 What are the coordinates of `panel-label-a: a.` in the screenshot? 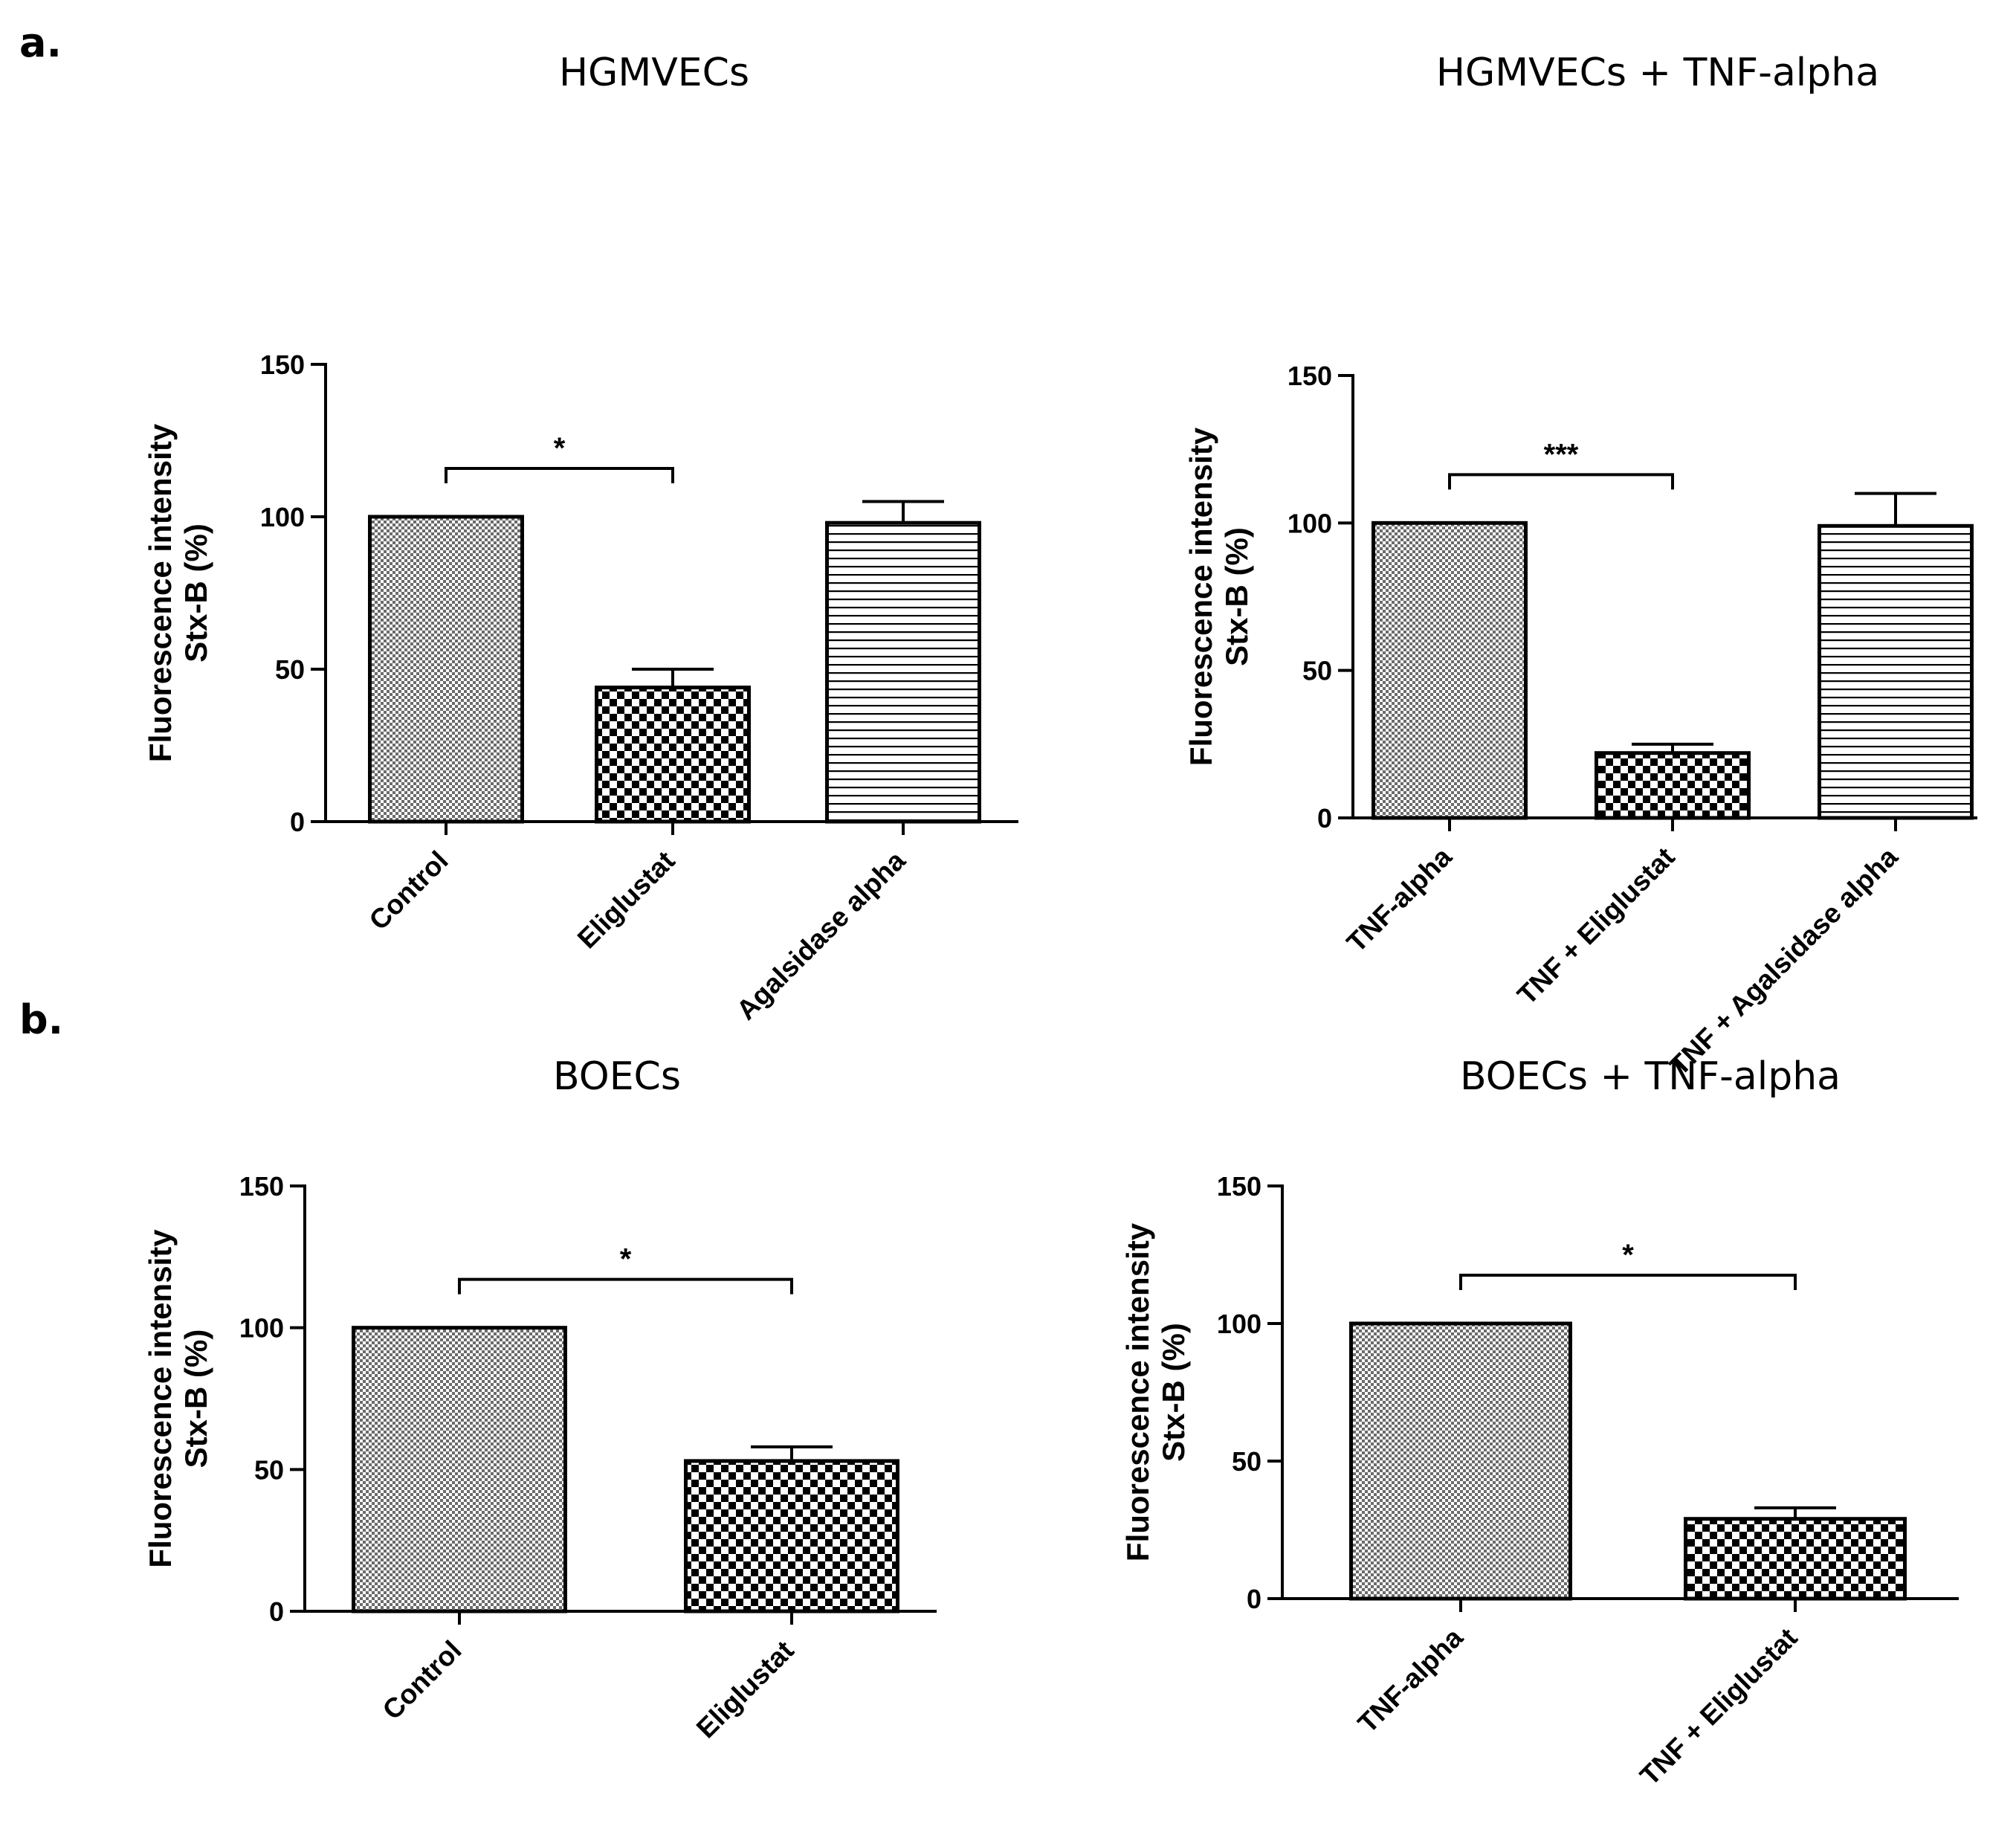 It's located at (41, 42).